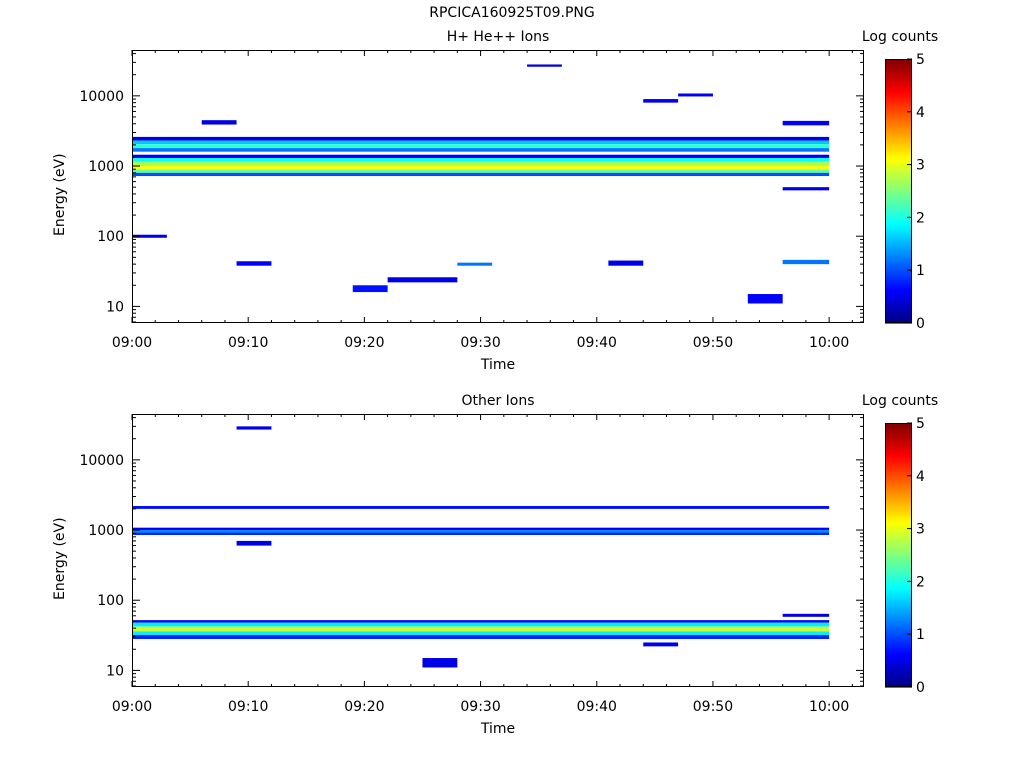 The width and height of the screenshot is (1024, 768). What do you see at coordinates (110, 601) in the screenshot?
I see `y-tick-label: 100` at bounding box center [110, 601].